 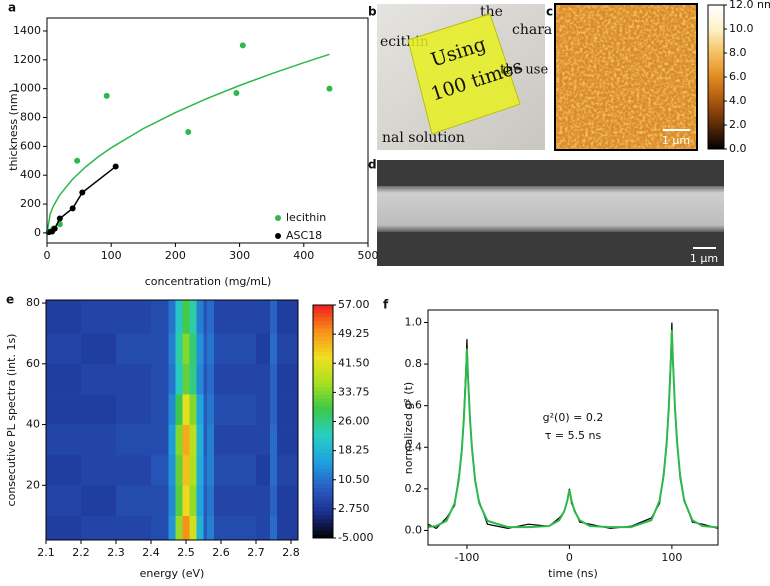 What do you see at coordinates (464, 74) in the screenshot?
I see `yellow-crystal` at bounding box center [464, 74].